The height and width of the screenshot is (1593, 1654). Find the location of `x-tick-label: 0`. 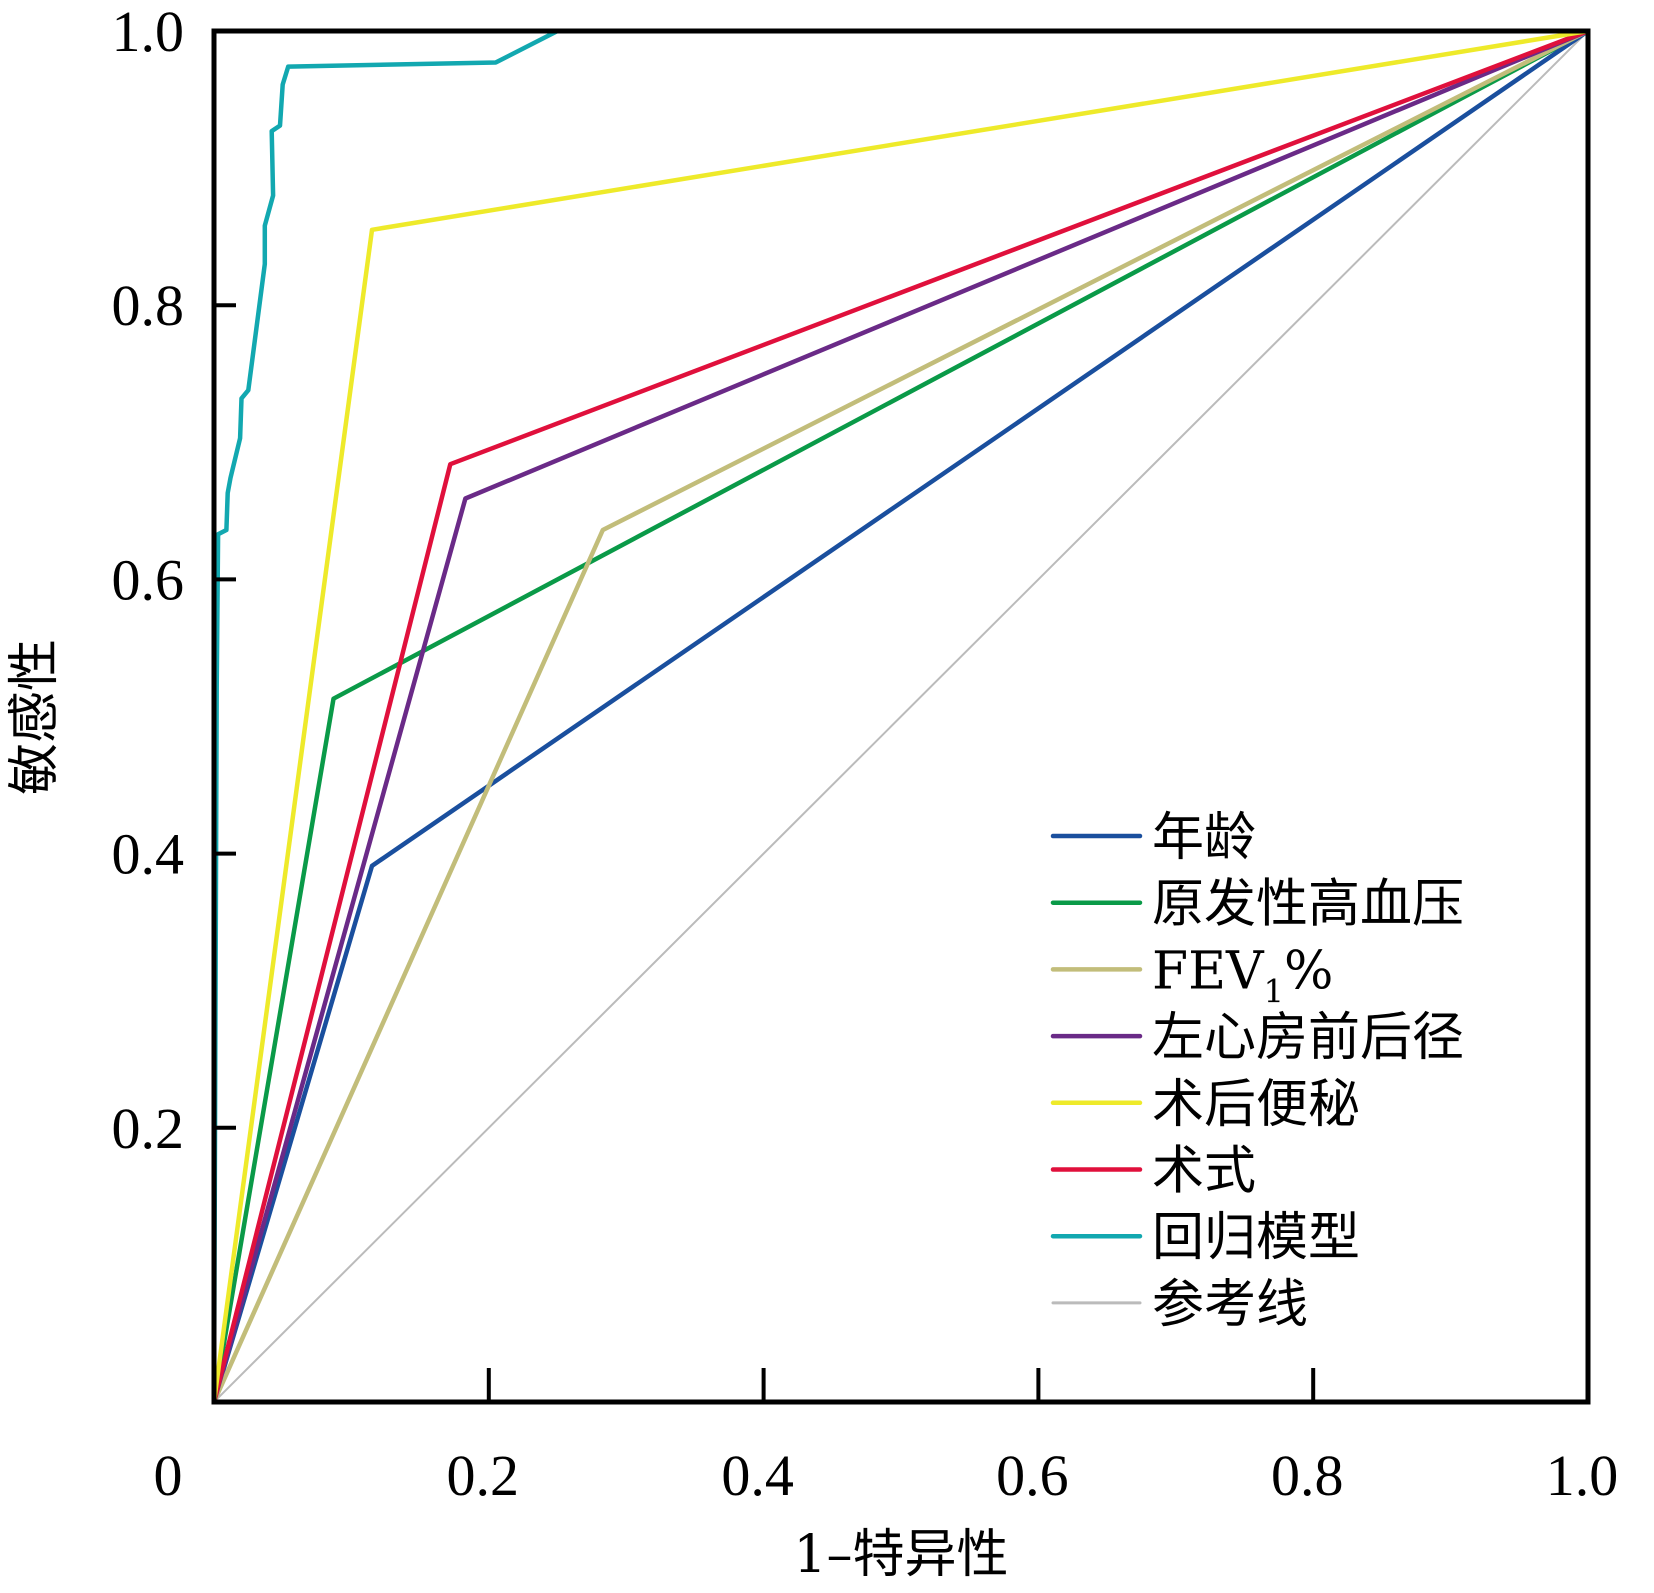

x-tick-label: 0 is located at coordinates (168, 1475).